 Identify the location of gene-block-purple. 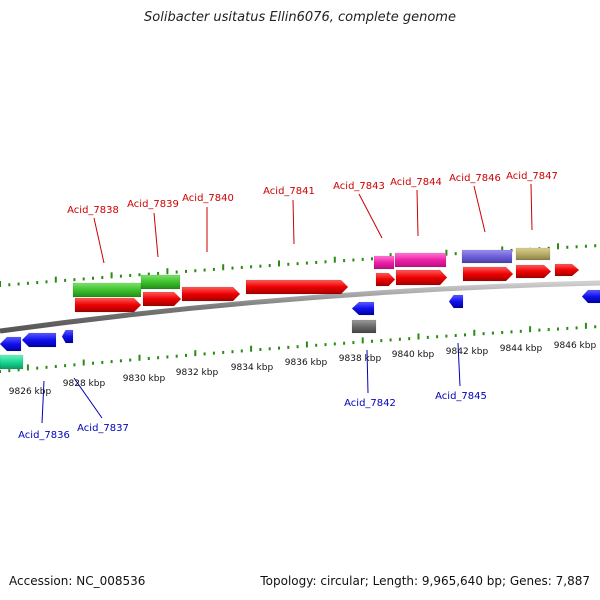
(487, 256).